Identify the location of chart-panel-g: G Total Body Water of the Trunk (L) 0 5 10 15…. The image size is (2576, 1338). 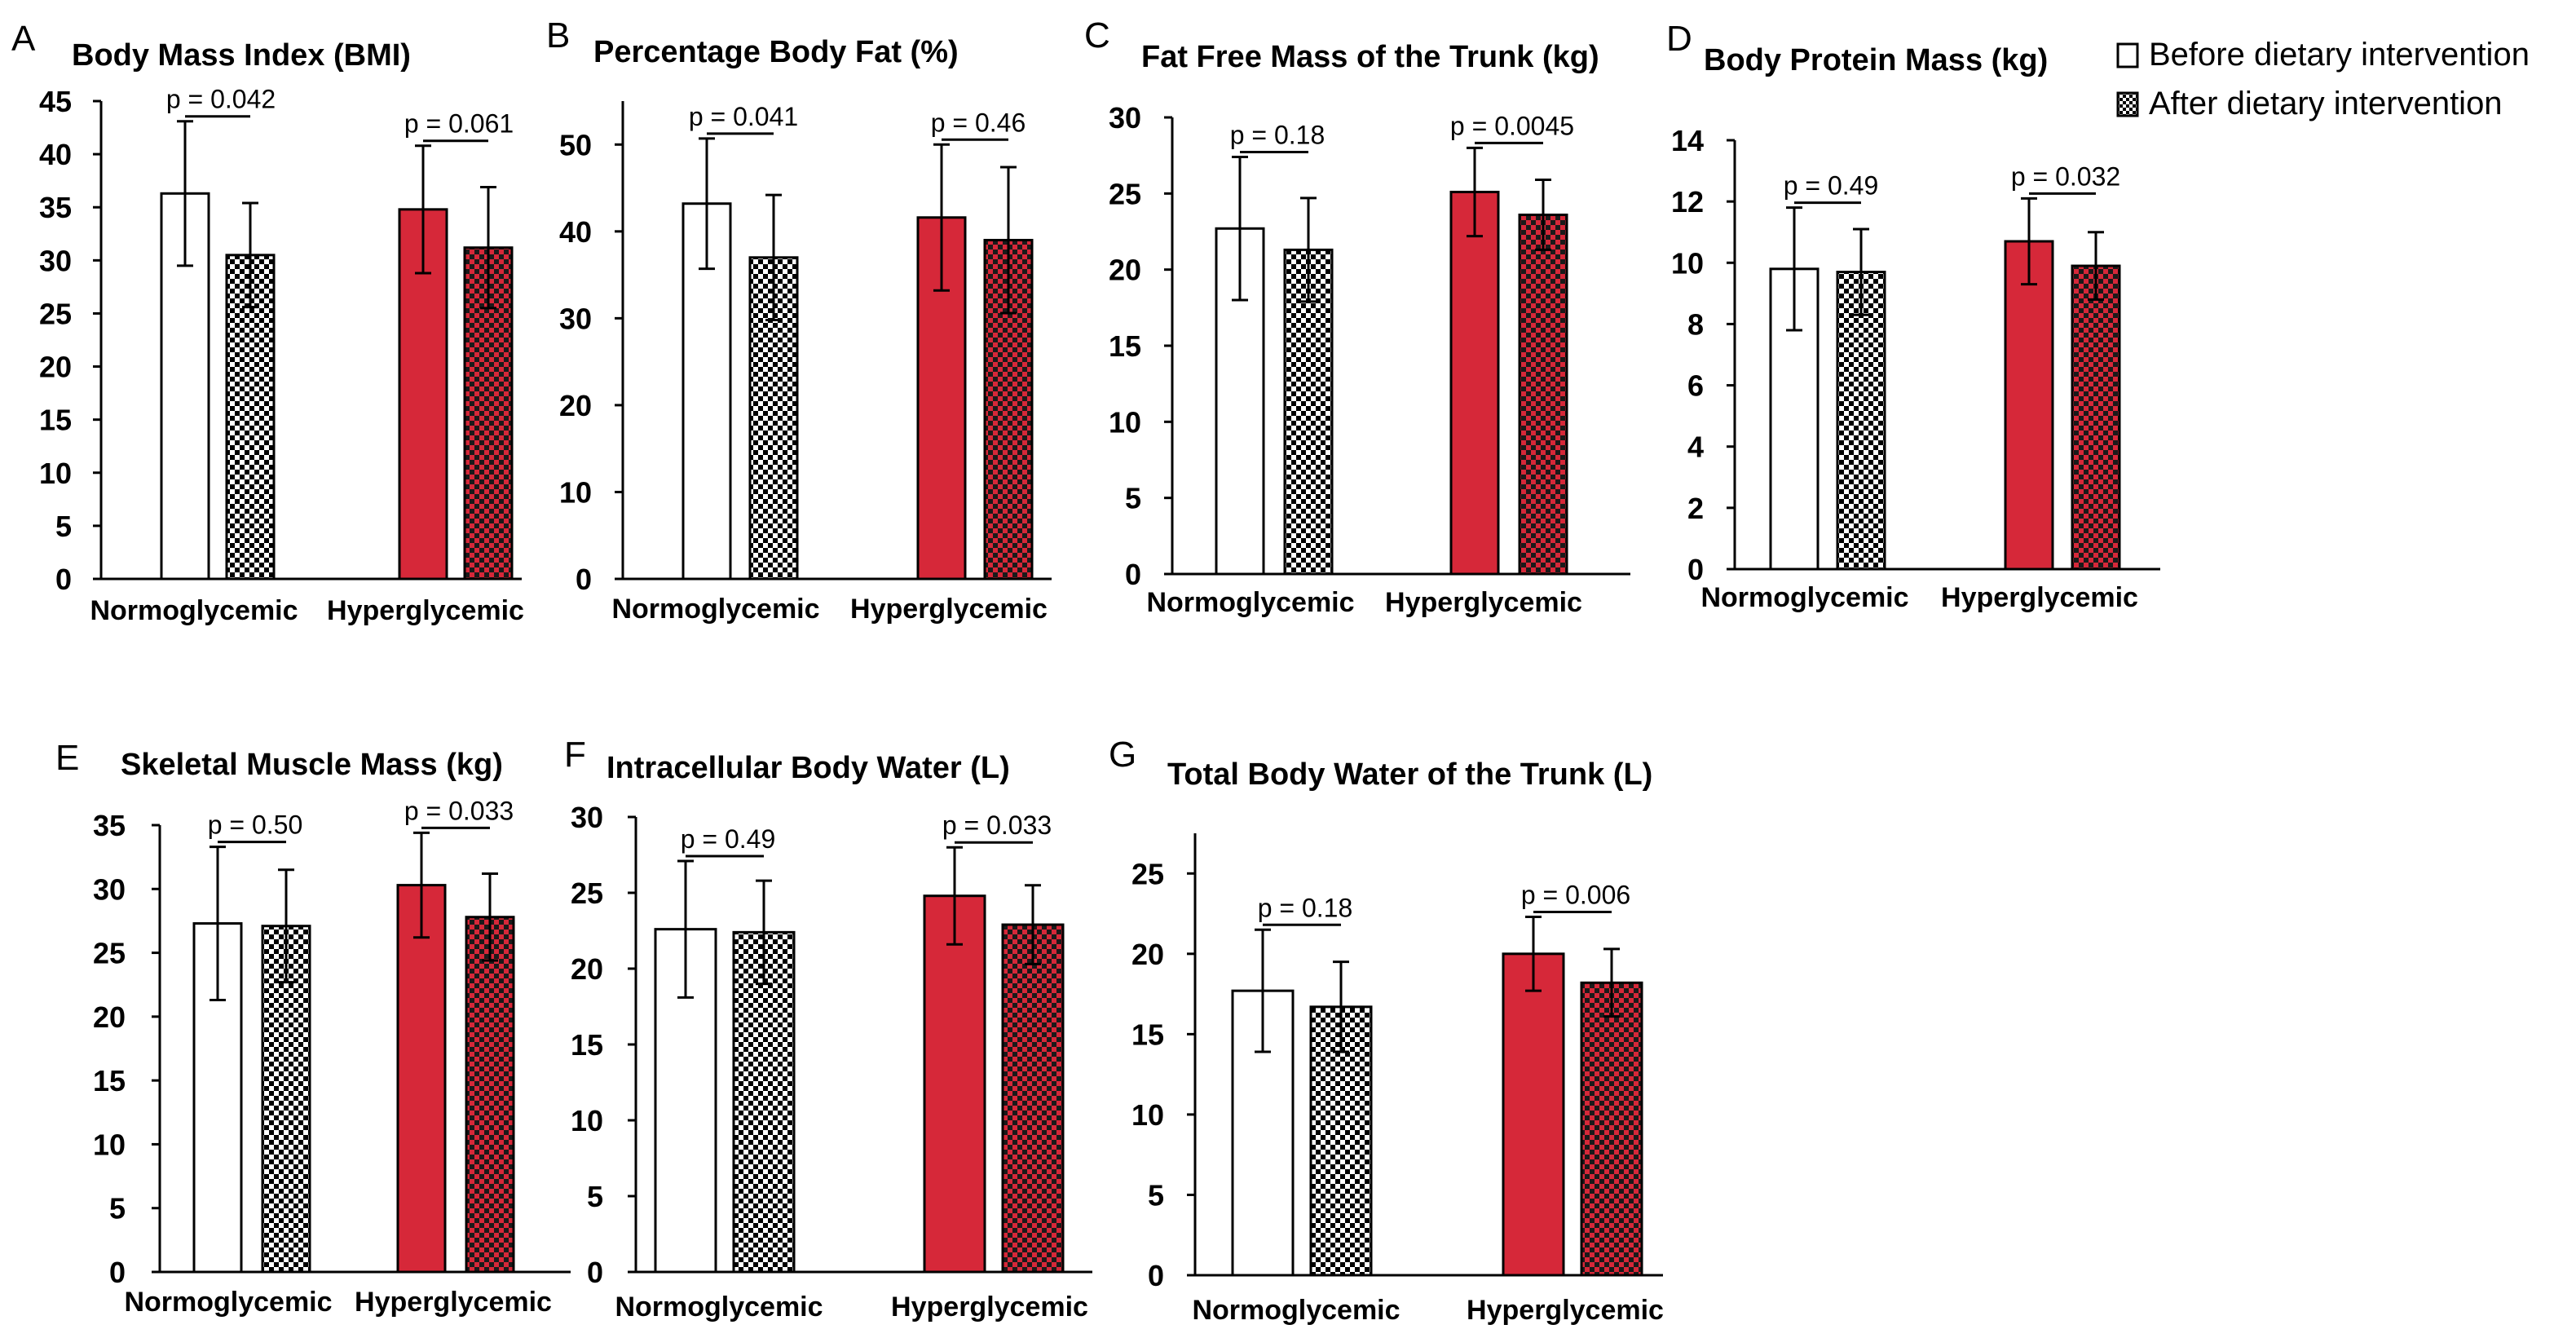
(1386, 1030).